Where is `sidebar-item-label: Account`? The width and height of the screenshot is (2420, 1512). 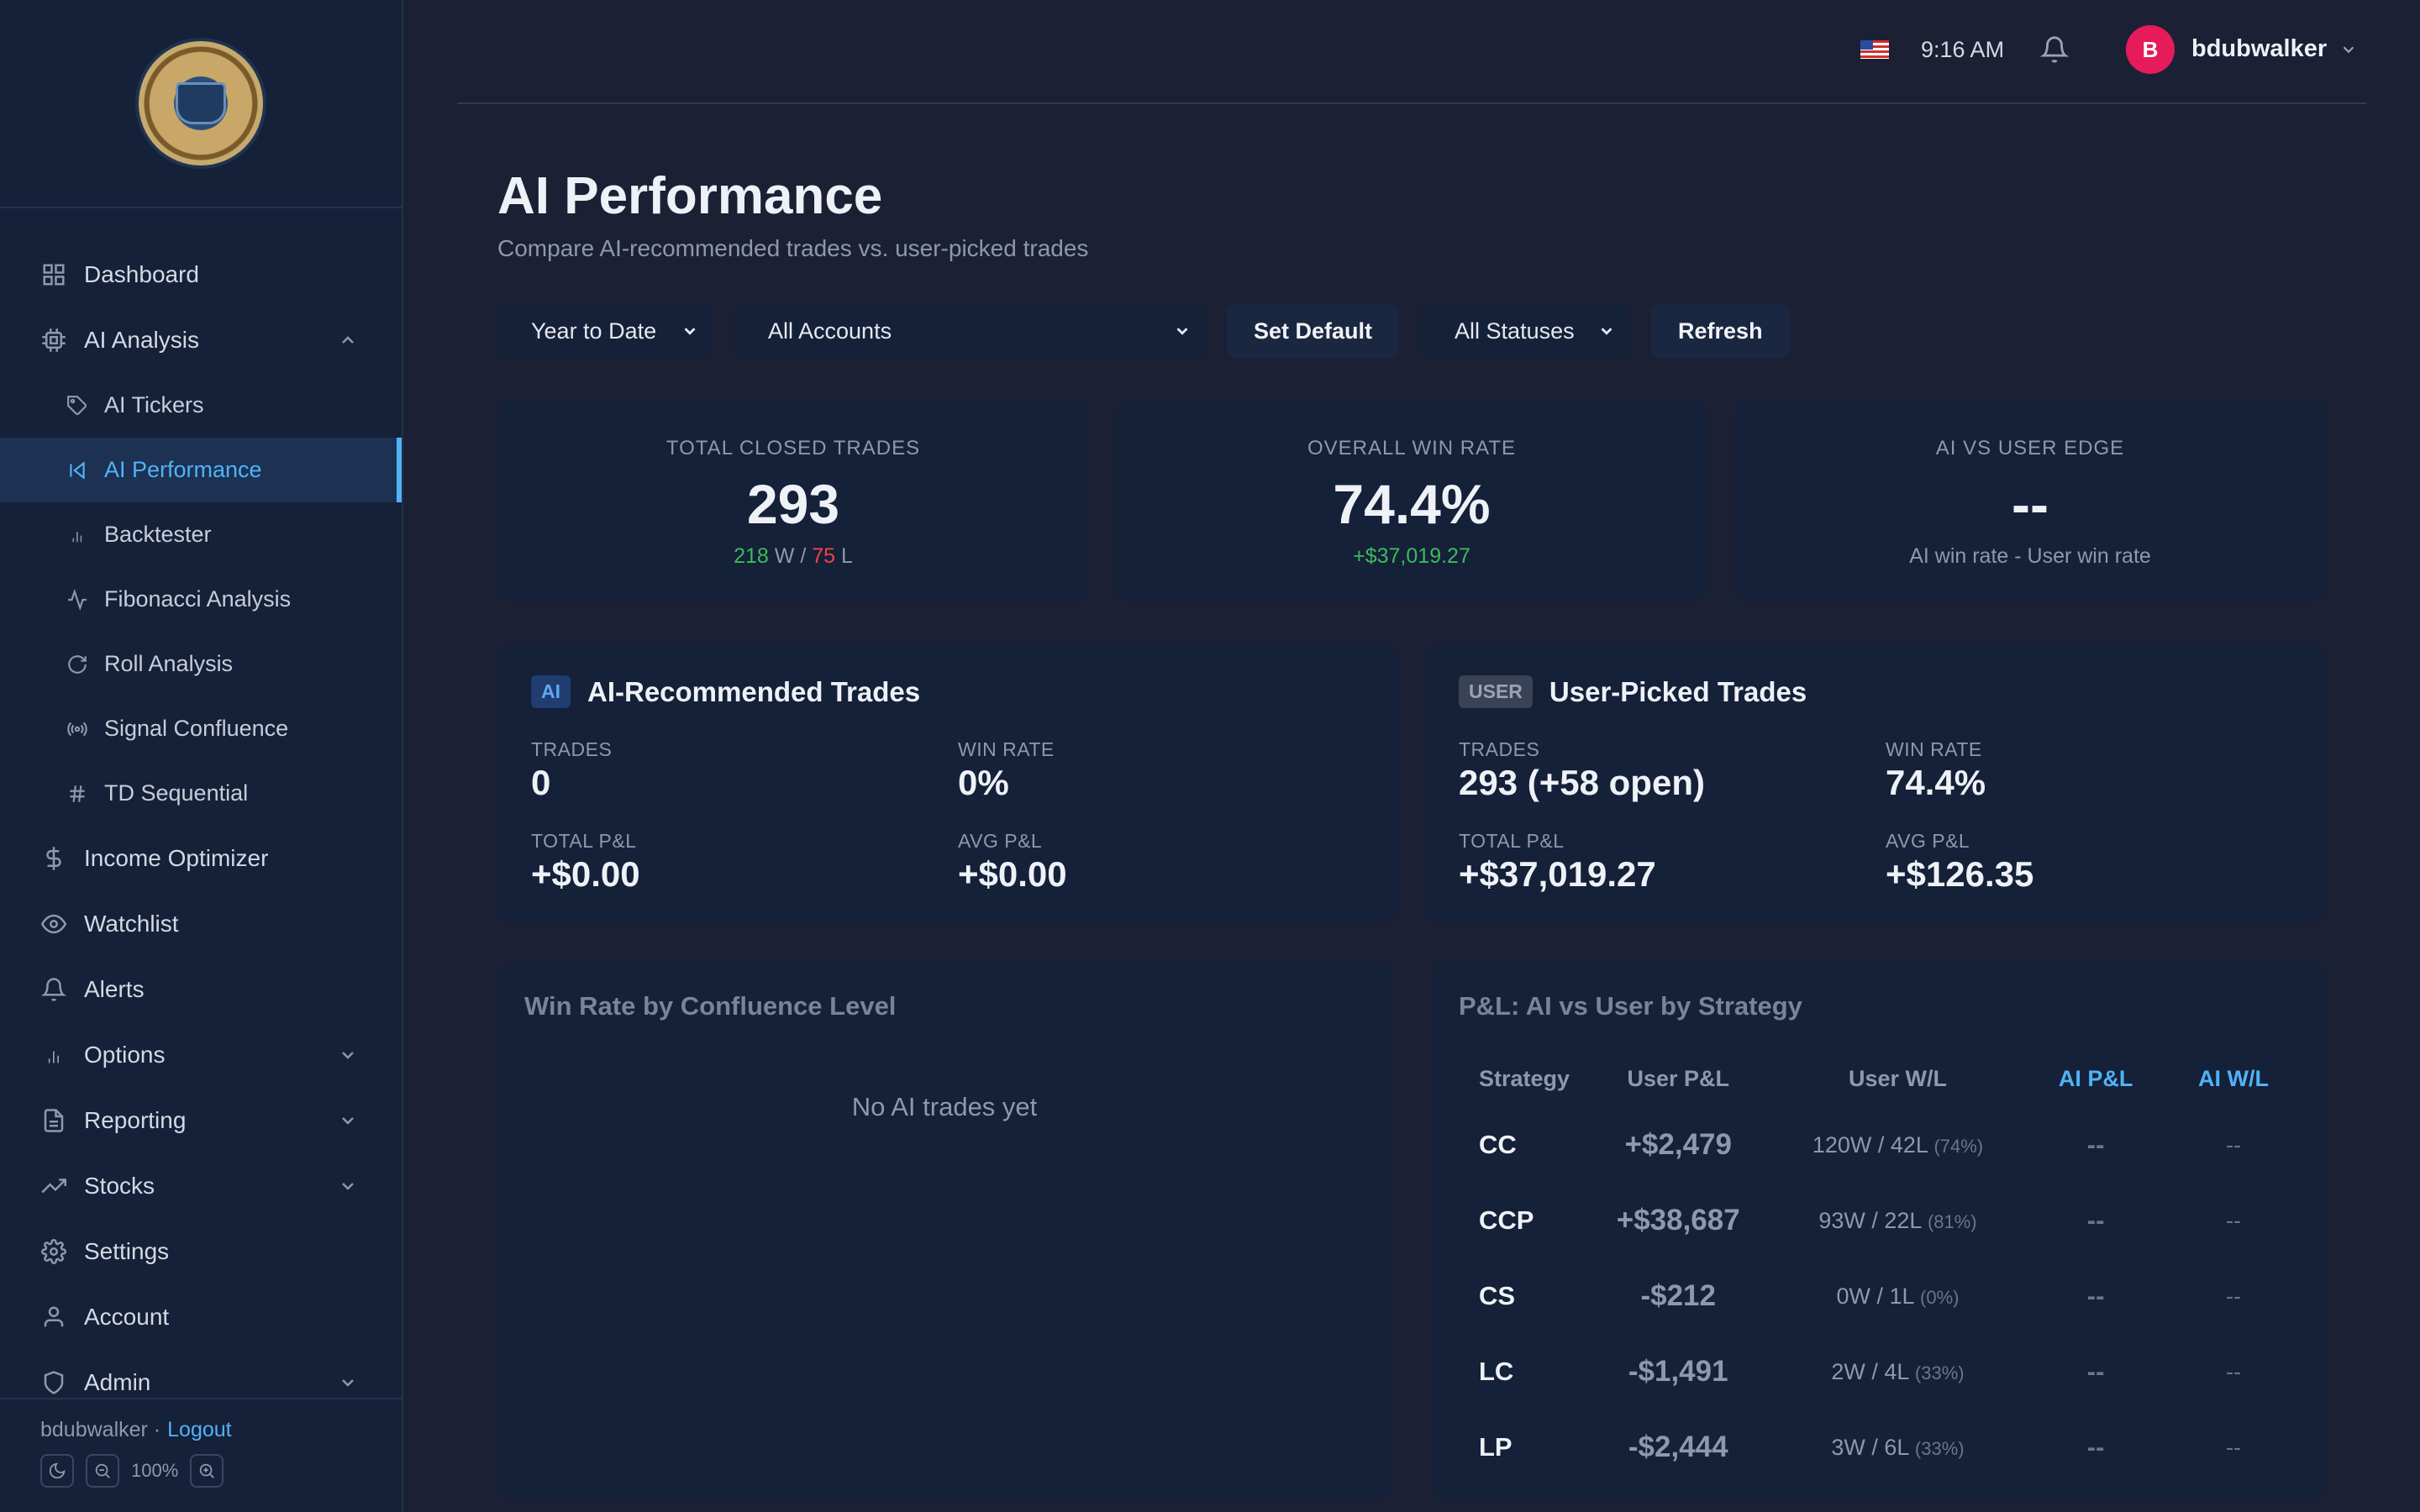
sidebar-item-label: Account is located at coordinates (127, 1317).